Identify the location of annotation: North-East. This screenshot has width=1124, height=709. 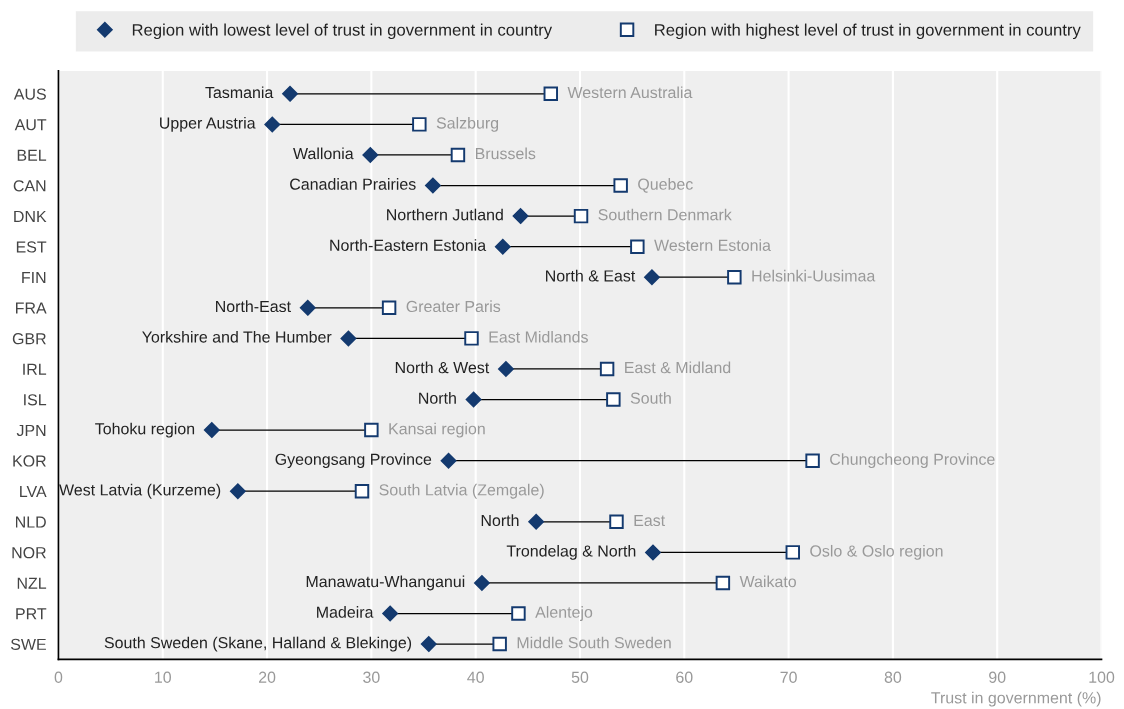
(253, 306).